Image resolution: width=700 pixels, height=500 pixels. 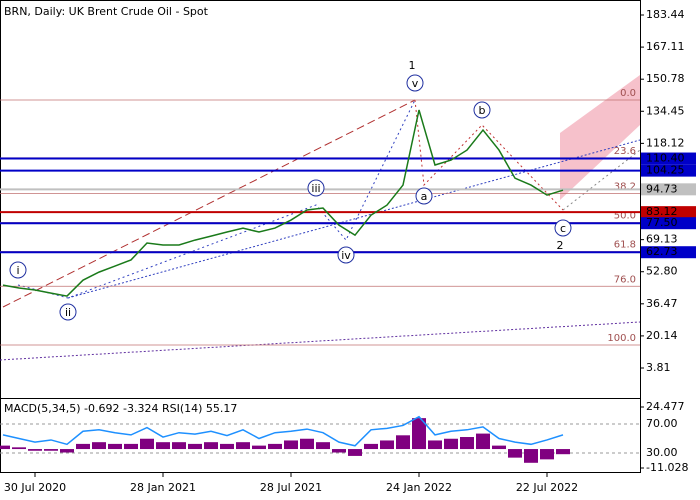 I want to click on fib-label: 0.0, so click(x=628, y=93).